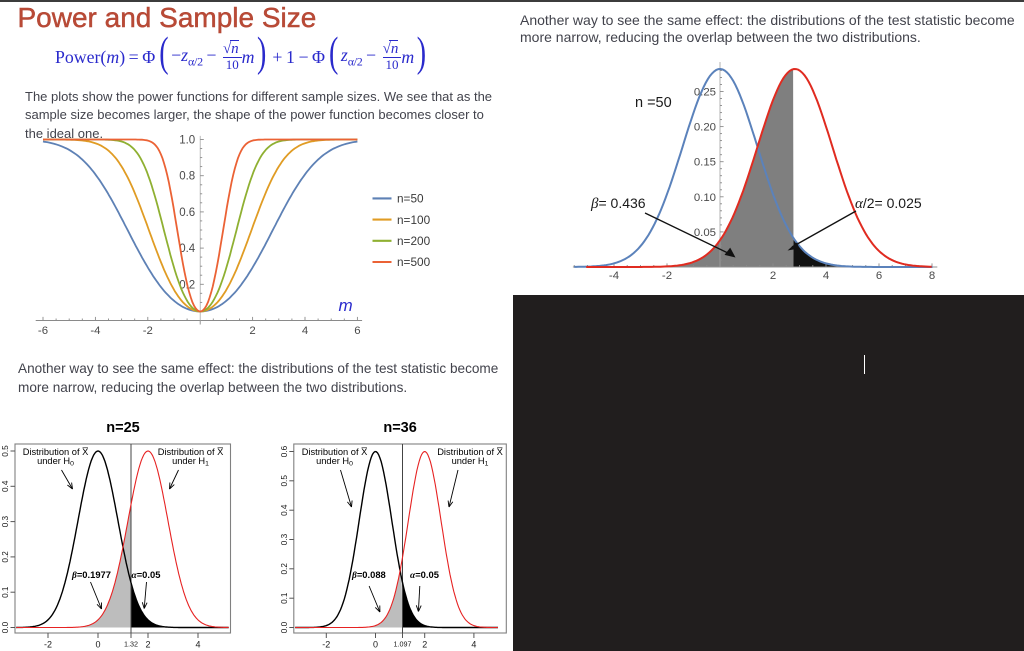 The height and width of the screenshot is (651, 1024). Describe the element at coordinates (414, 262) in the screenshot. I see `svg-text: n=500` at that location.